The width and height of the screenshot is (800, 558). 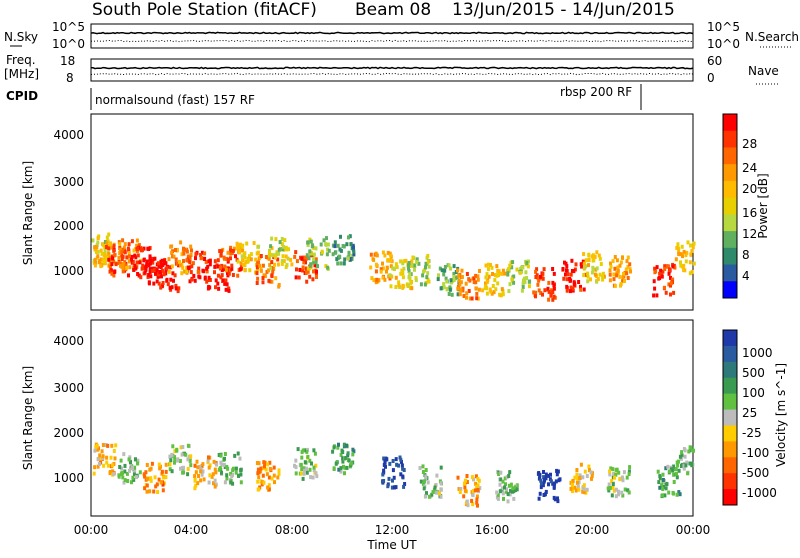 What do you see at coordinates (68, 44) in the screenshot?
I see `nsky-axis-bottom: 10^0` at bounding box center [68, 44].